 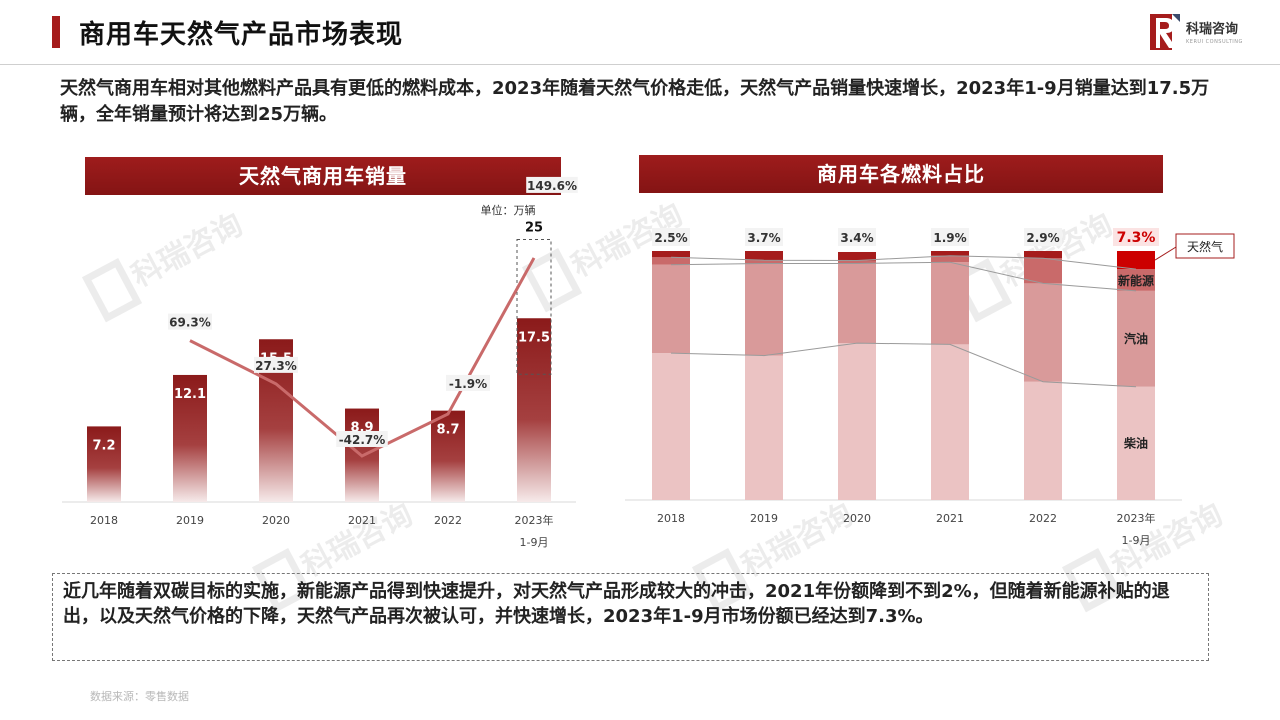 What do you see at coordinates (534, 542) in the screenshot?
I see `left-x-tick-line2: 1-9月` at bounding box center [534, 542].